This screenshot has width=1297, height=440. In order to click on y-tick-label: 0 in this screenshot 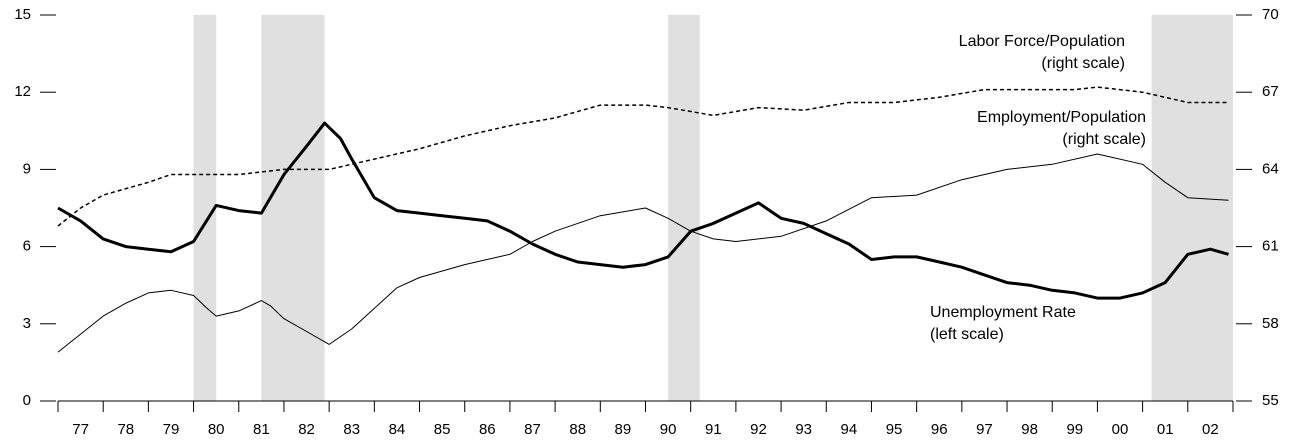, I will do `click(27, 400)`.